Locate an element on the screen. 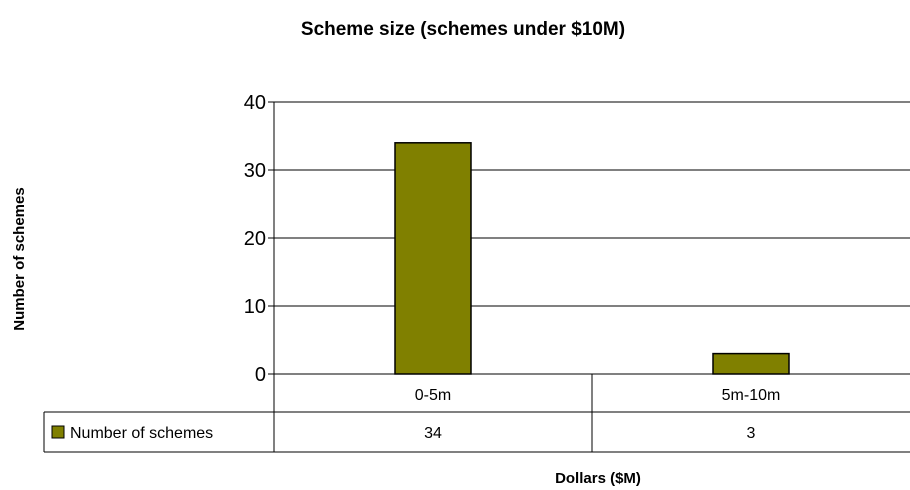  y-tick-label: 30 is located at coordinates (255, 171).